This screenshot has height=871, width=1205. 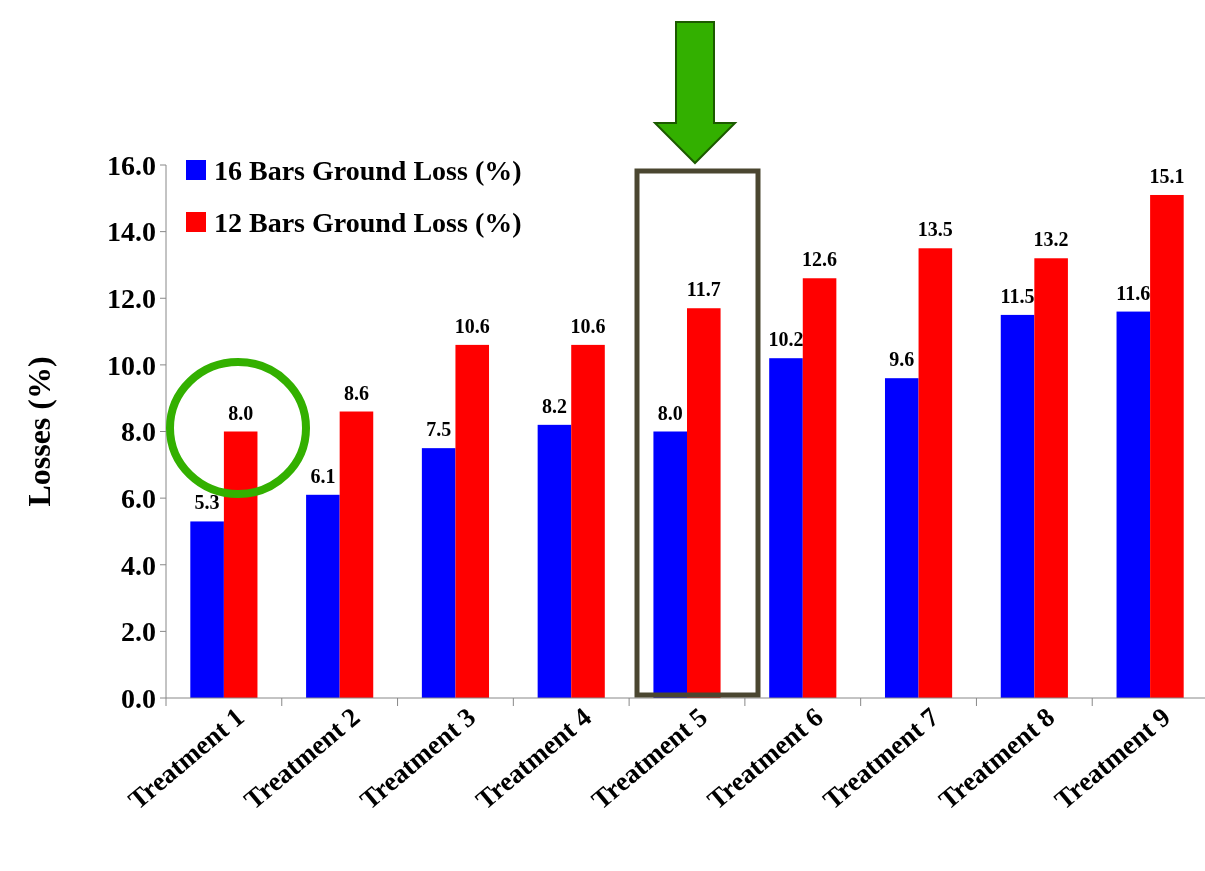 What do you see at coordinates (1051, 239) in the screenshot?
I see `data-label: 13.2` at bounding box center [1051, 239].